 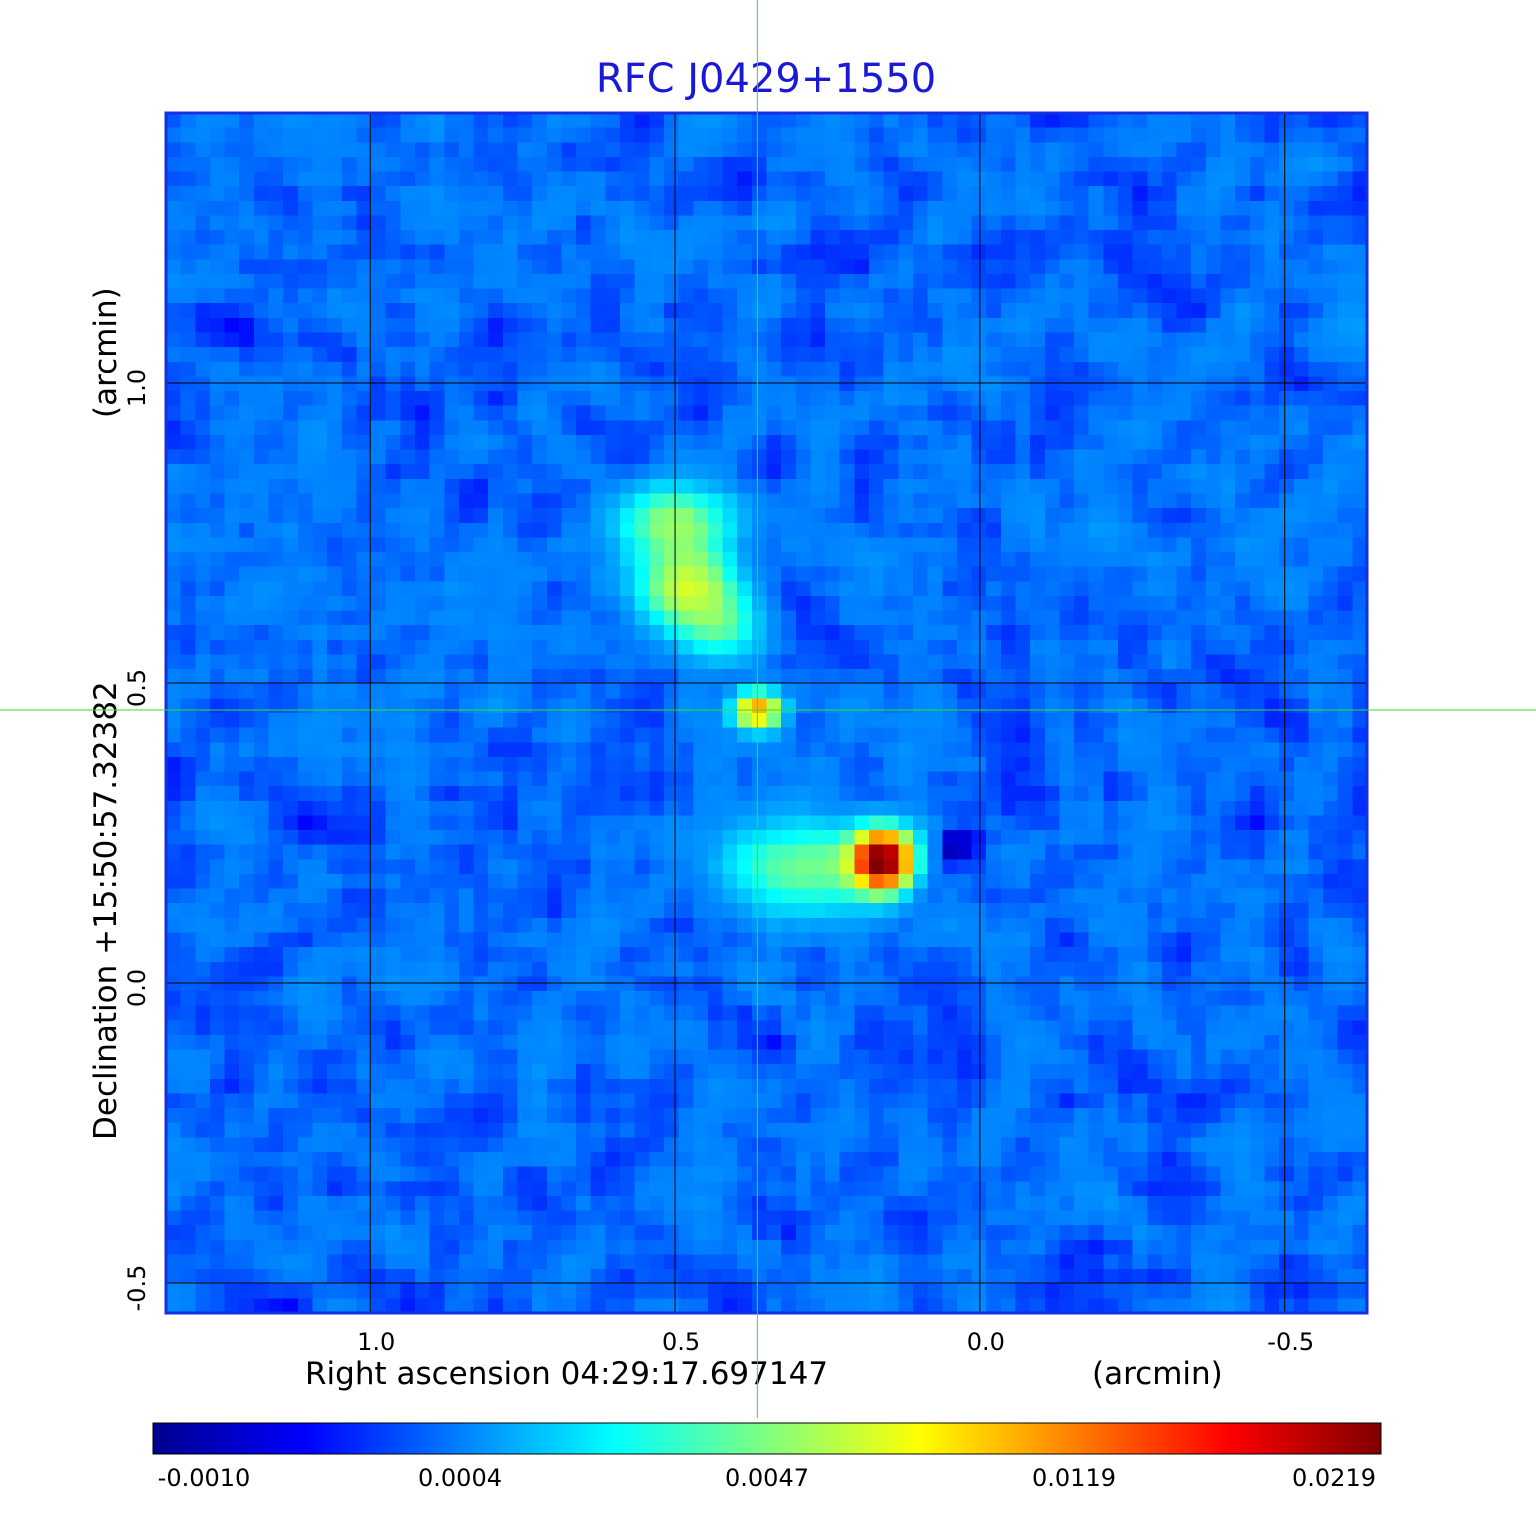 I want to click on colorbar-tick-label: -0.0010, so click(x=204, y=1478).